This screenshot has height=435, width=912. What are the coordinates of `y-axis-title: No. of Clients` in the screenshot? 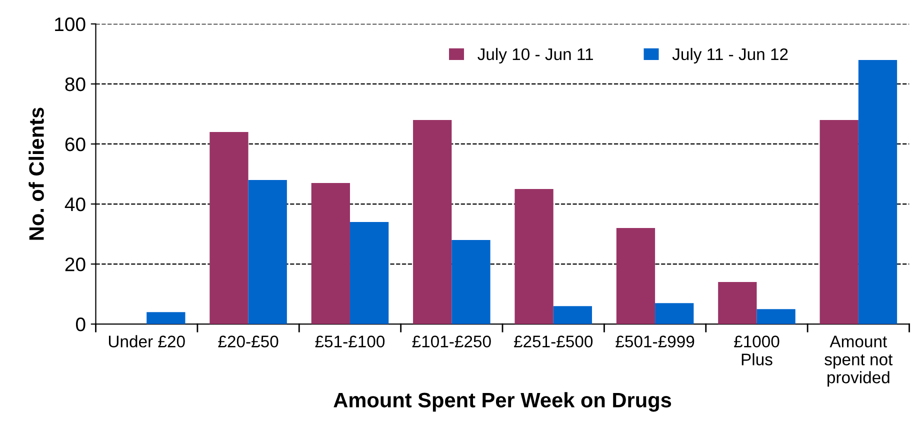 It's located at (36, 174).